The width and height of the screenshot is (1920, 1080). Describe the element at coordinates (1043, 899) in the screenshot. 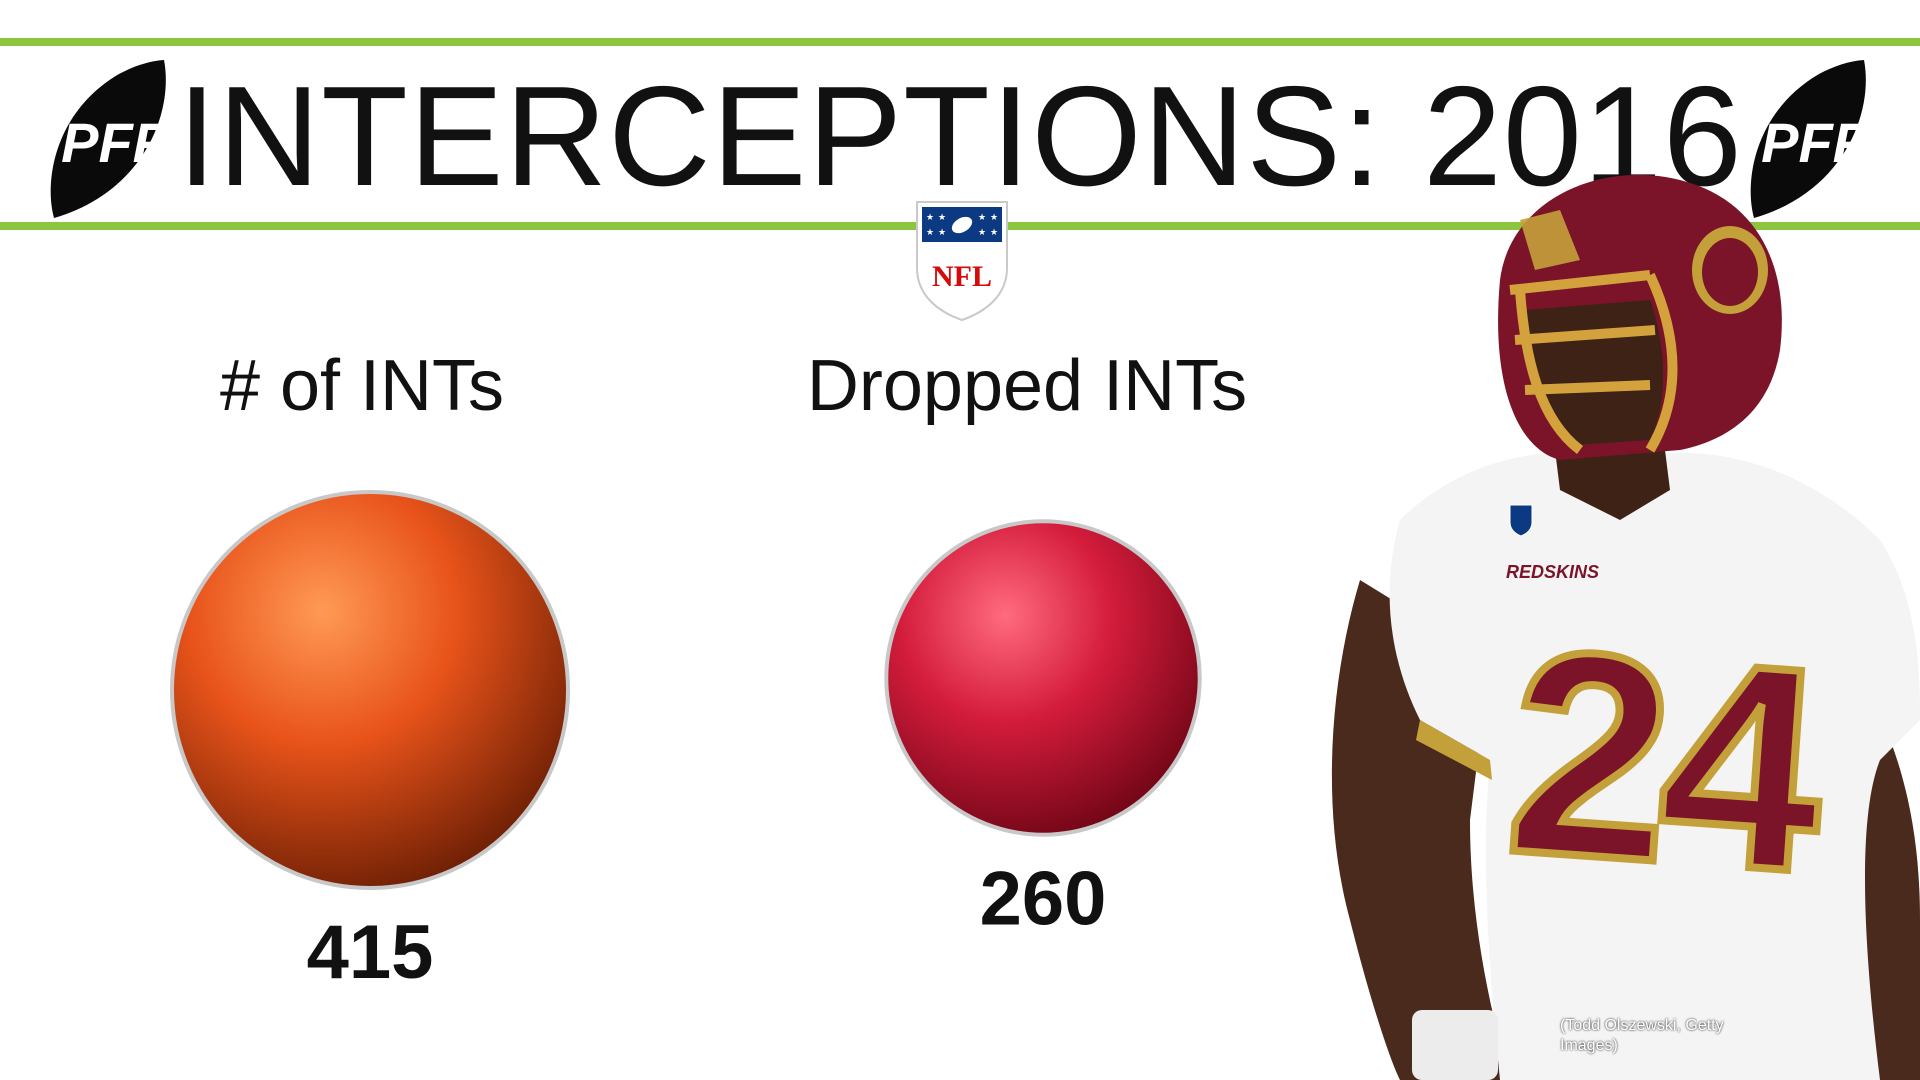

I see `value-label-dropped: 260` at that location.